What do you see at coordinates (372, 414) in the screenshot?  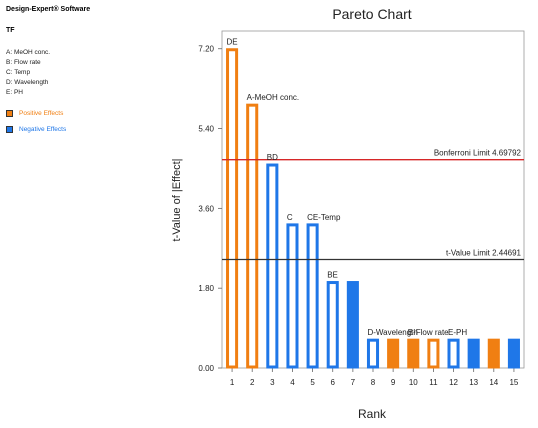 I see `x-axis-title: Rank` at bounding box center [372, 414].